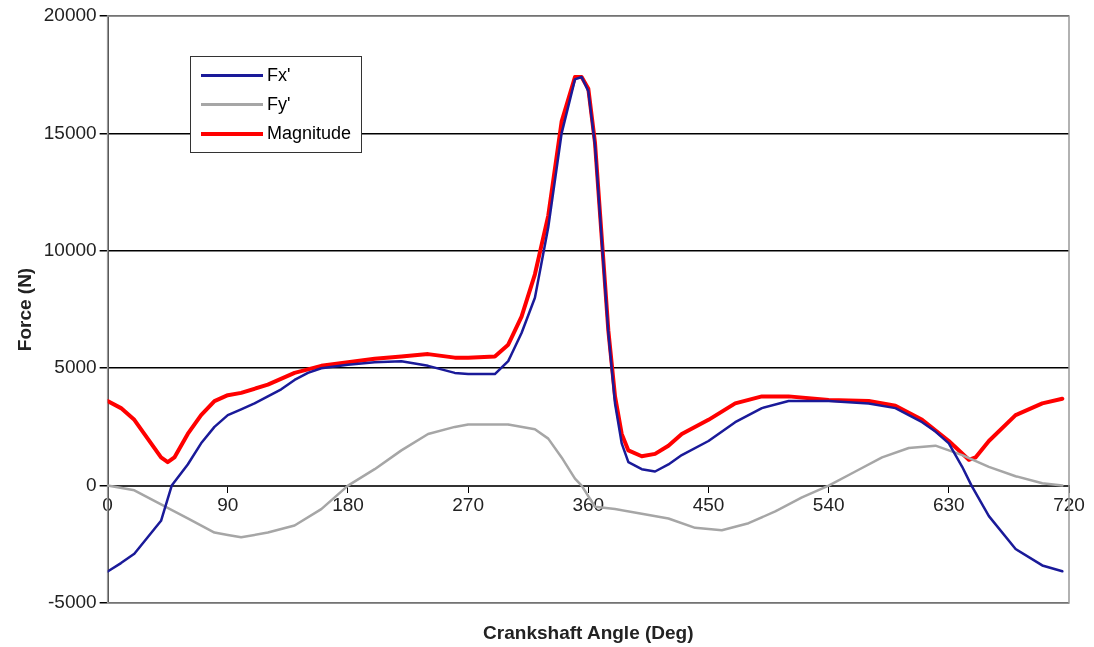 This screenshot has width=1094, height=647. Describe the element at coordinates (72, 602) in the screenshot. I see `y-tick-label: -5000` at that location.